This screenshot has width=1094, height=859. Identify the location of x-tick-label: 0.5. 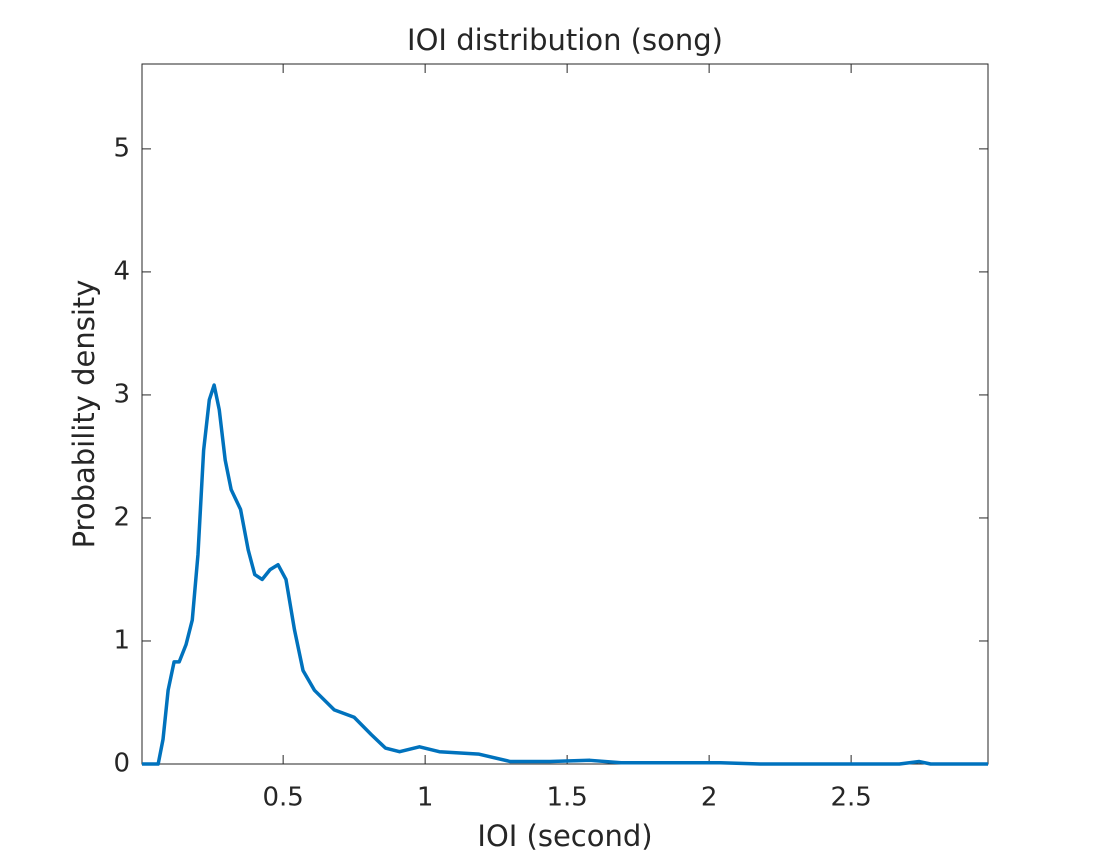
(282, 798).